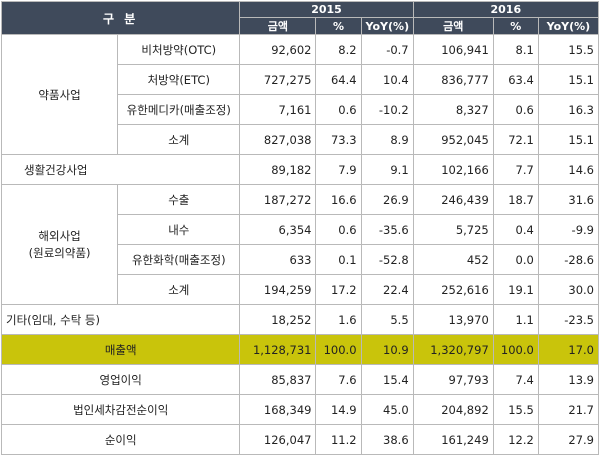 This screenshot has width=600, height=455. Describe the element at coordinates (453, 349) in the screenshot. I see `cell-amount-2016: 1,320,797` at that location.